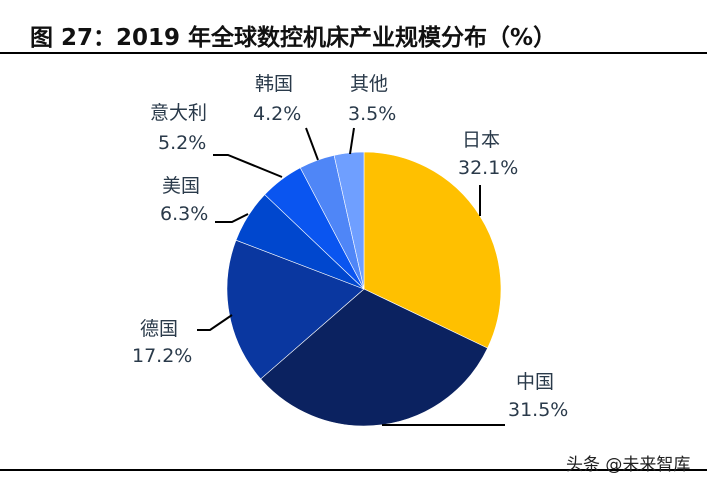 The image size is (712, 482). Describe the element at coordinates (488, 168) in the screenshot. I see `slice-value-0: 32.1%` at that location.